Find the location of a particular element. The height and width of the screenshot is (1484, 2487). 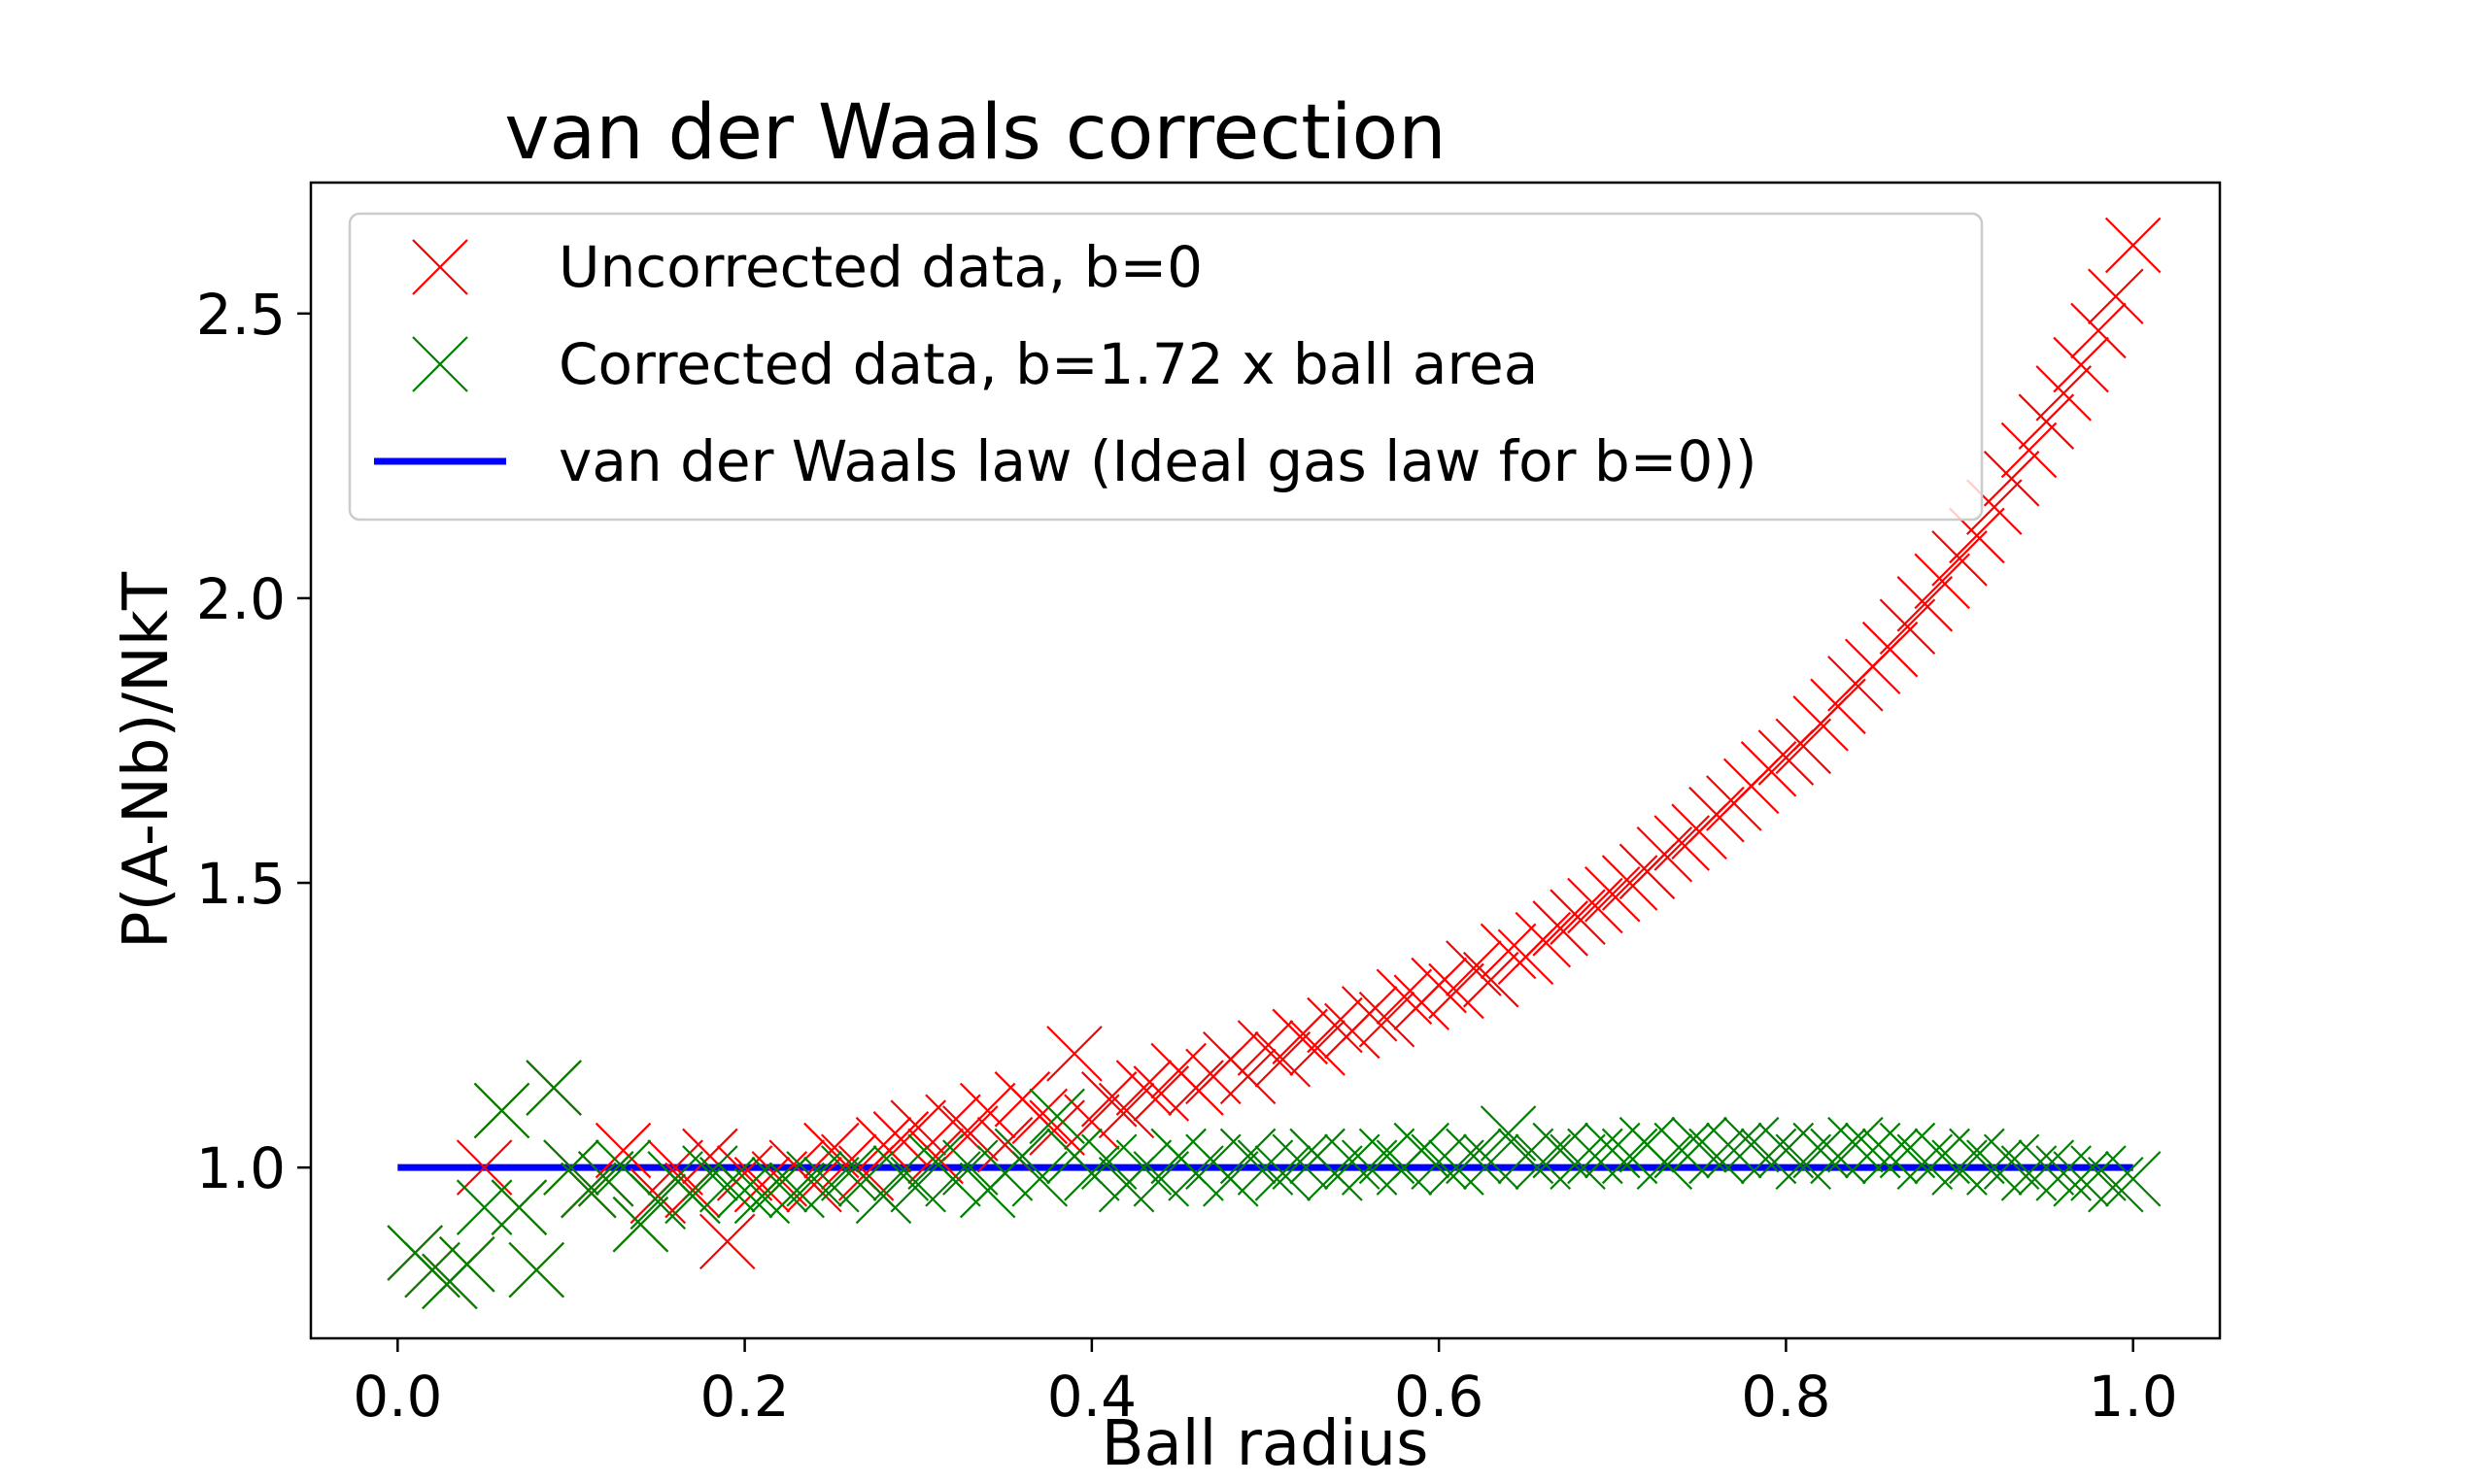

x-axis-label: Ball radius is located at coordinates (1265, 1444).